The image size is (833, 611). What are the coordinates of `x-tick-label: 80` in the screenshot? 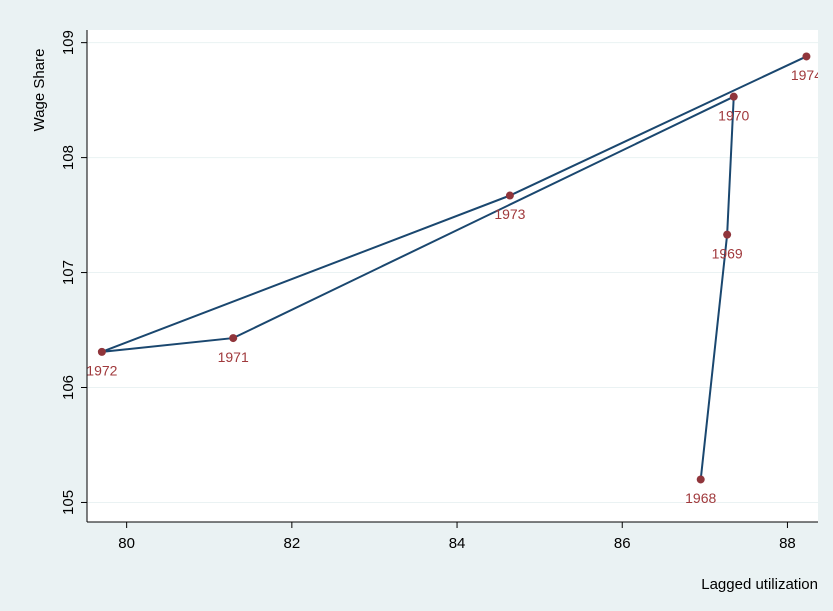 It's located at (126, 543).